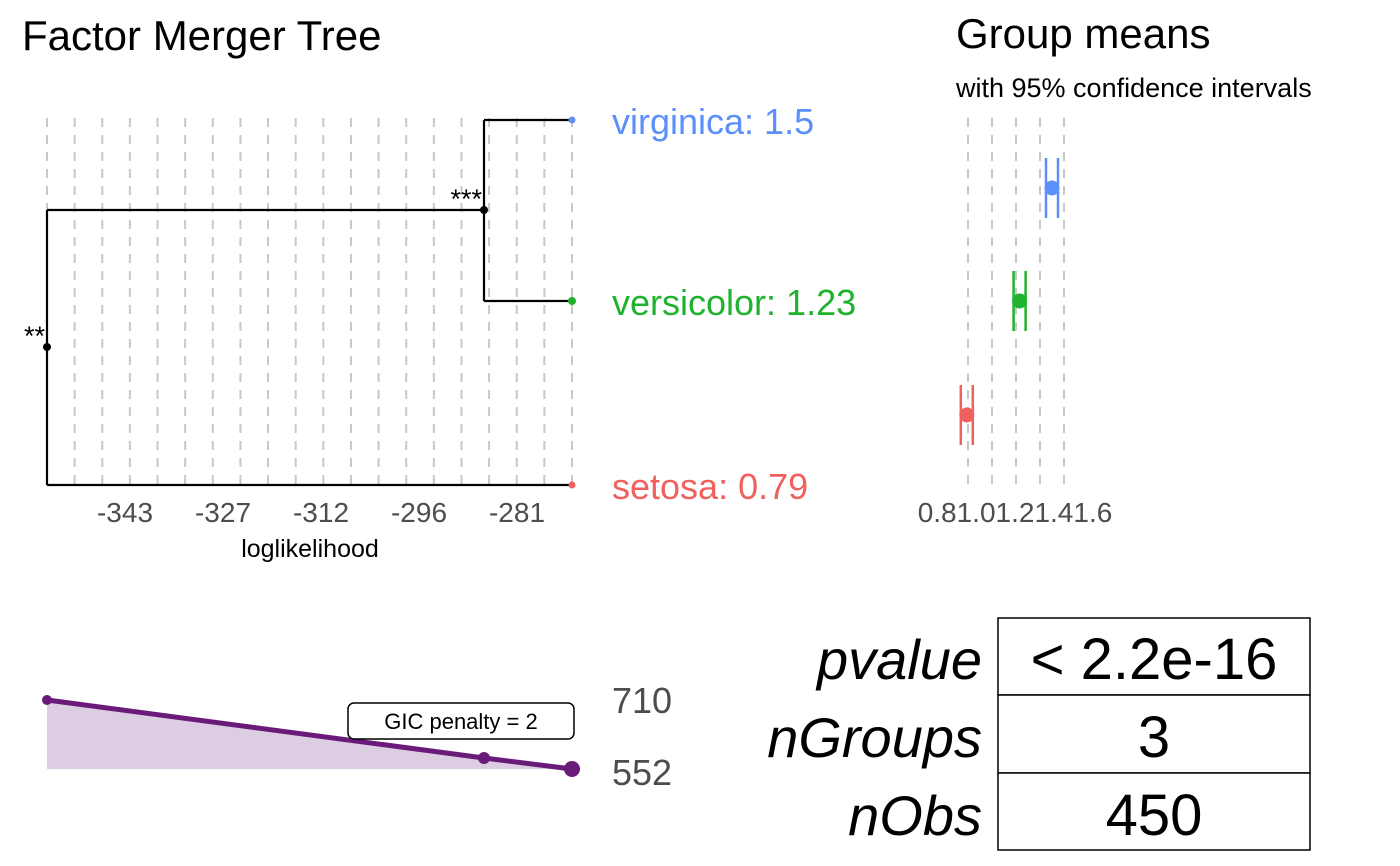 The image size is (1400, 866). Describe the element at coordinates (967, 415) in the screenshot. I see `mean-point-setosa` at that location.